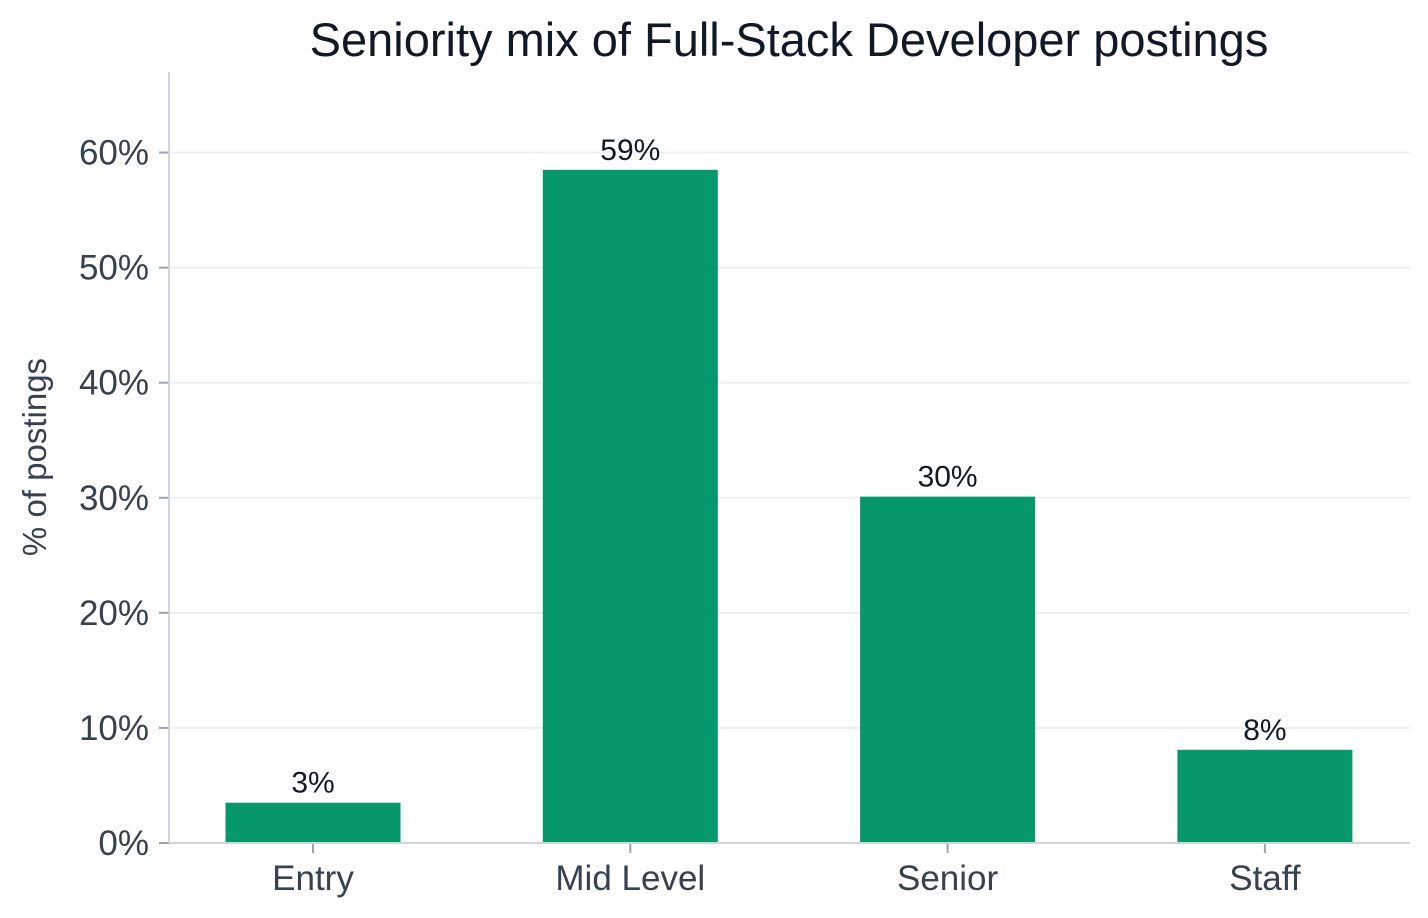  I want to click on y-tick-label-10: 10%, so click(114, 728).